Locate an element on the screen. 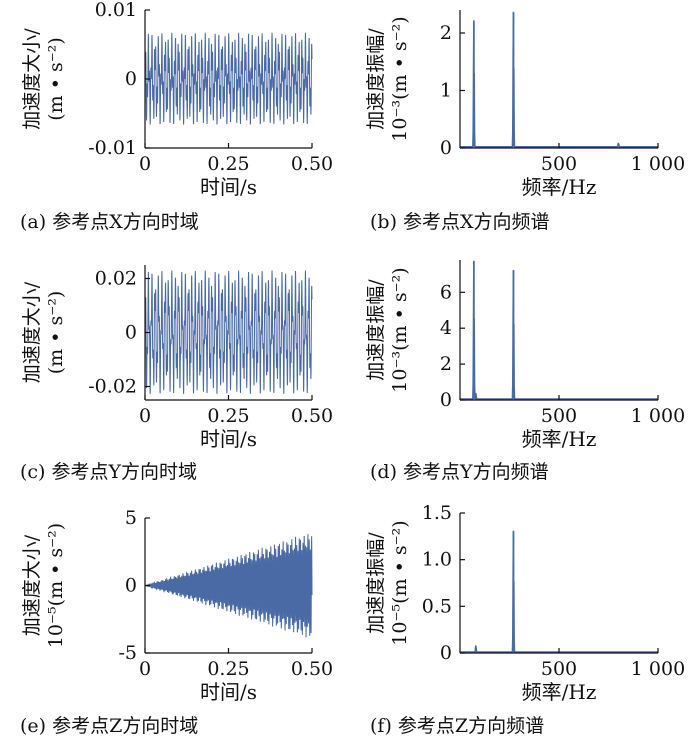 Image resolution: width=700 pixels, height=743 pixels. y-tick-label-a: -0.01 is located at coordinates (112, 148).